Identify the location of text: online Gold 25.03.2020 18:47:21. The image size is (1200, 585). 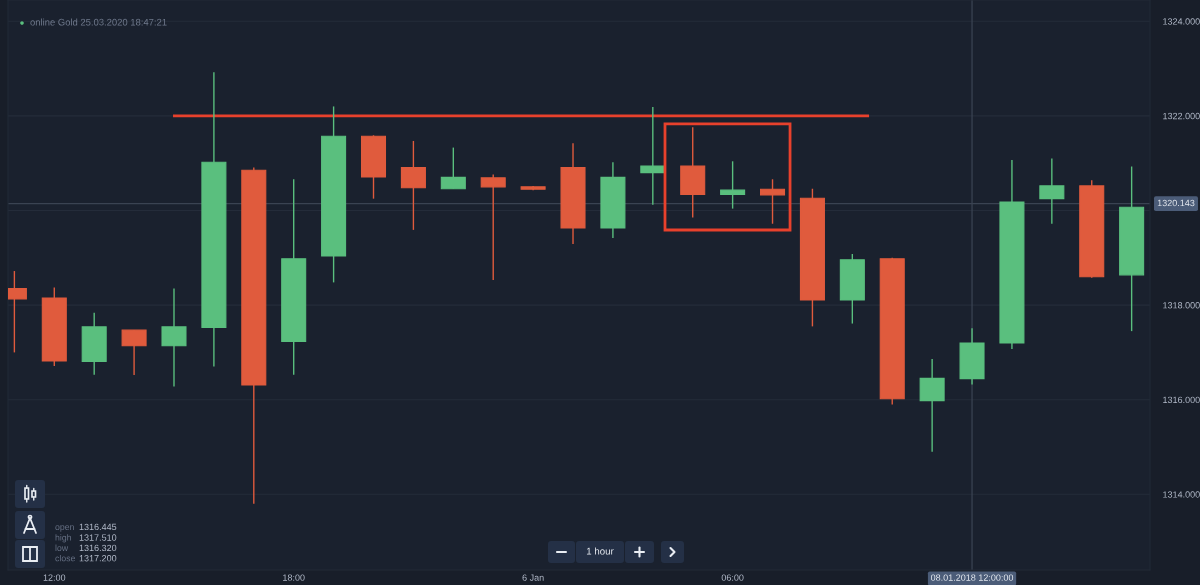
(98, 22).